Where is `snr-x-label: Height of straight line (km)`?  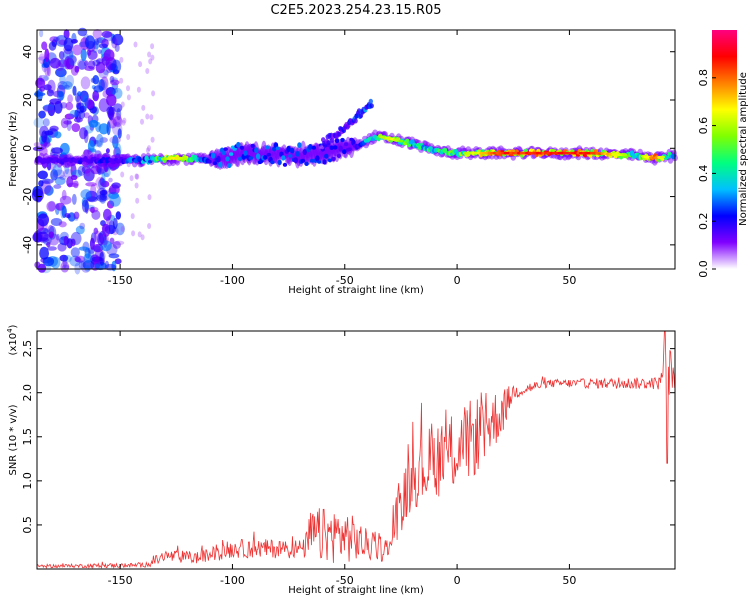
snr-x-label: Height of straight line (km) is located at coordinates (356, 590).